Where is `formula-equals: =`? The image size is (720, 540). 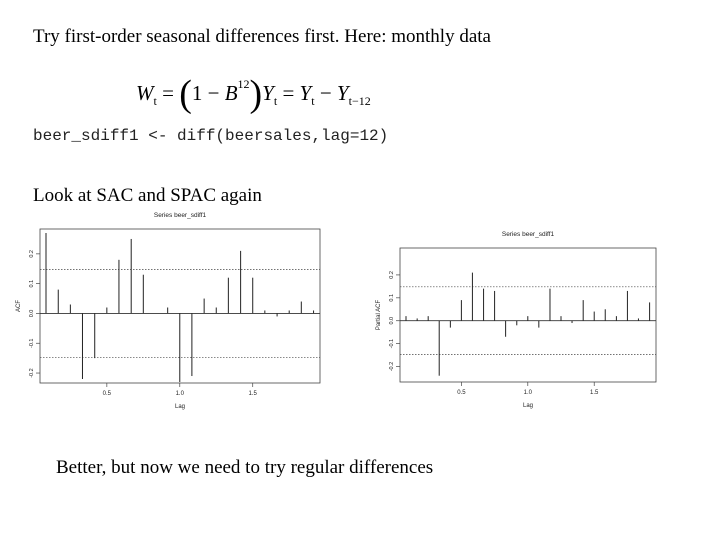
formula-equals: = is located at coordinates (168, 93).